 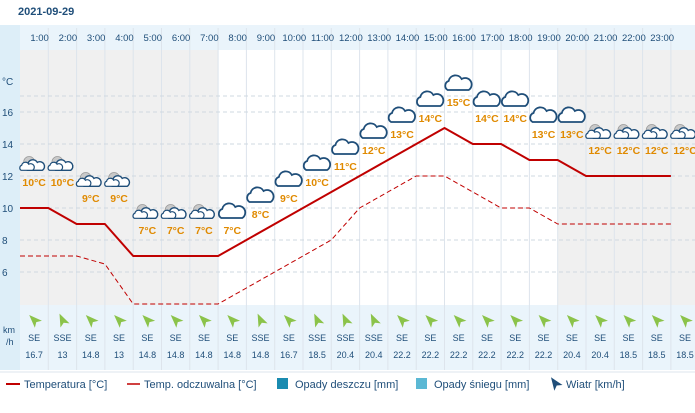 What do you see at coordinates (459, 103) in the screenshot?
I see `temp-data-label: 15°C` at bounding box center [459, 103].